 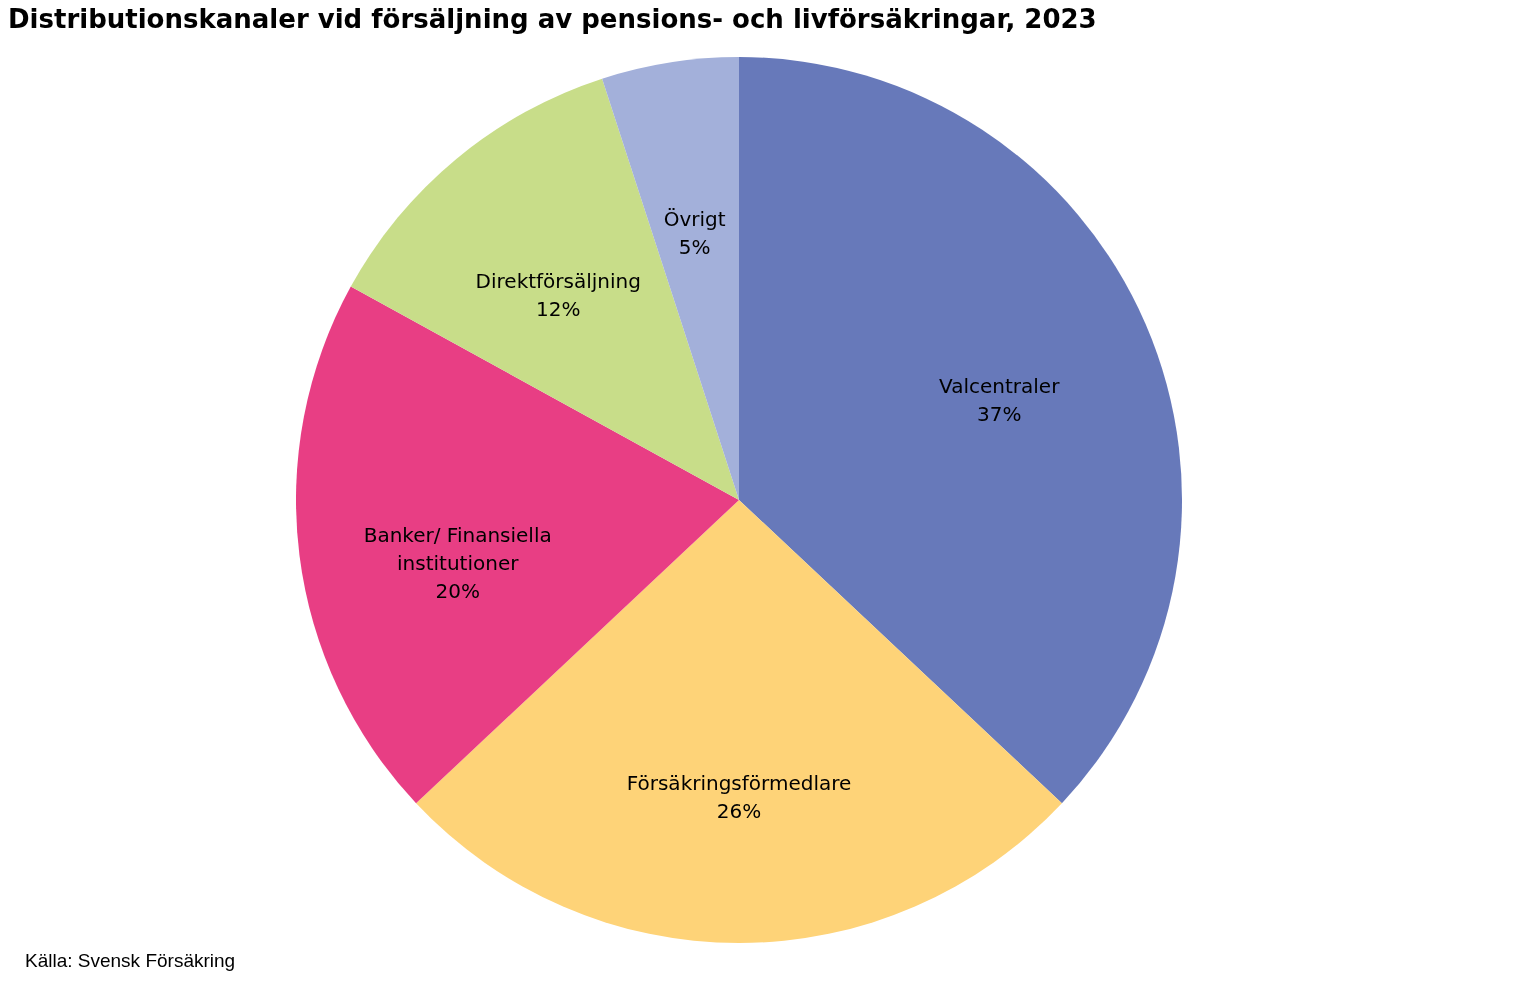 What do you see at coordinates (739, 782) in the screenshot?
I see `slice-label: Försäkringsförmedlare` at bounding box center [739, 782].